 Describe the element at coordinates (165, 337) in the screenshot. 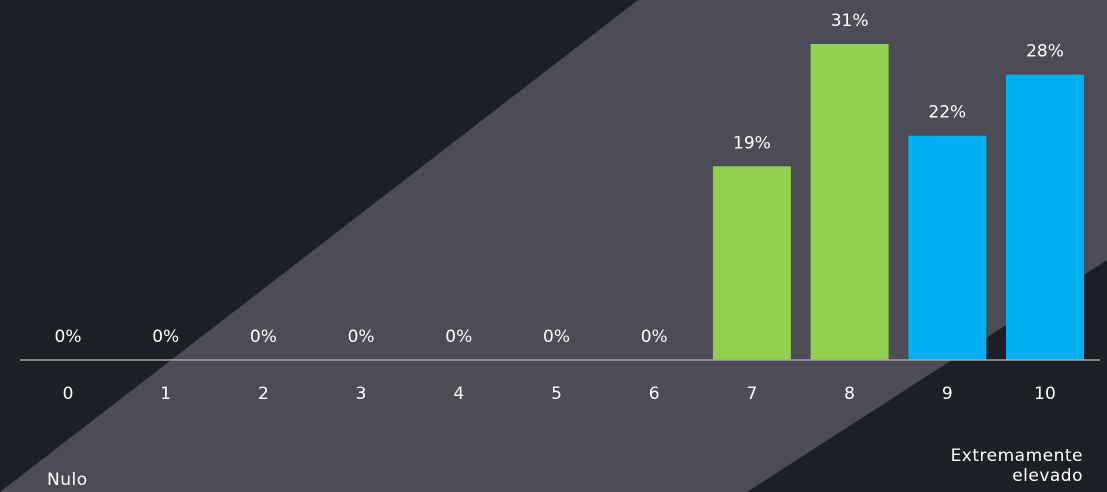

I see `value-label-1: 0%` at that location.